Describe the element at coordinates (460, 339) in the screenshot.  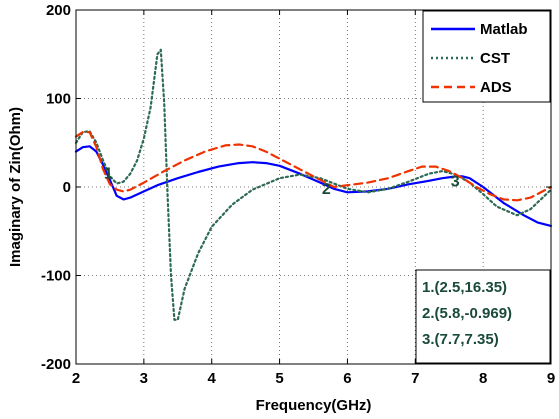
I see `annotation-line: 3.(7.7,7.35)` at that location.